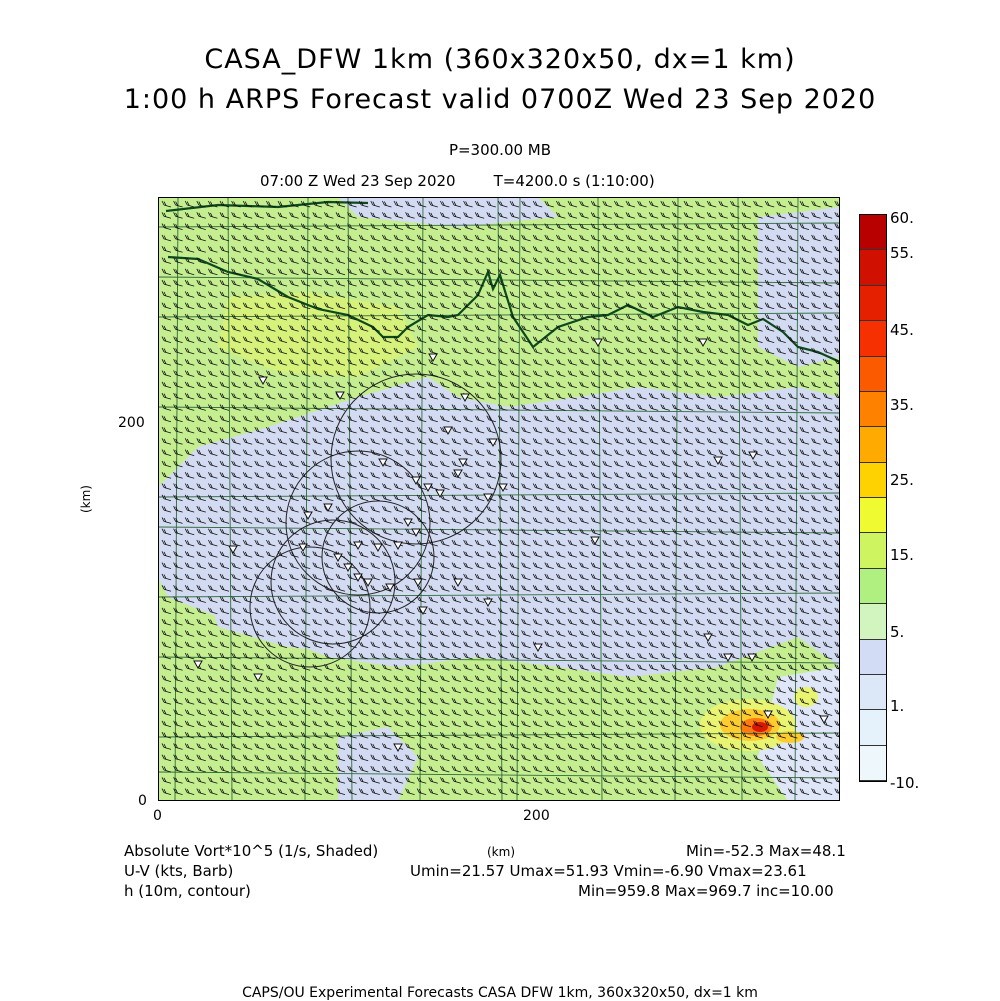  I want to click on colorbar-label: 5., so click(897, 632).